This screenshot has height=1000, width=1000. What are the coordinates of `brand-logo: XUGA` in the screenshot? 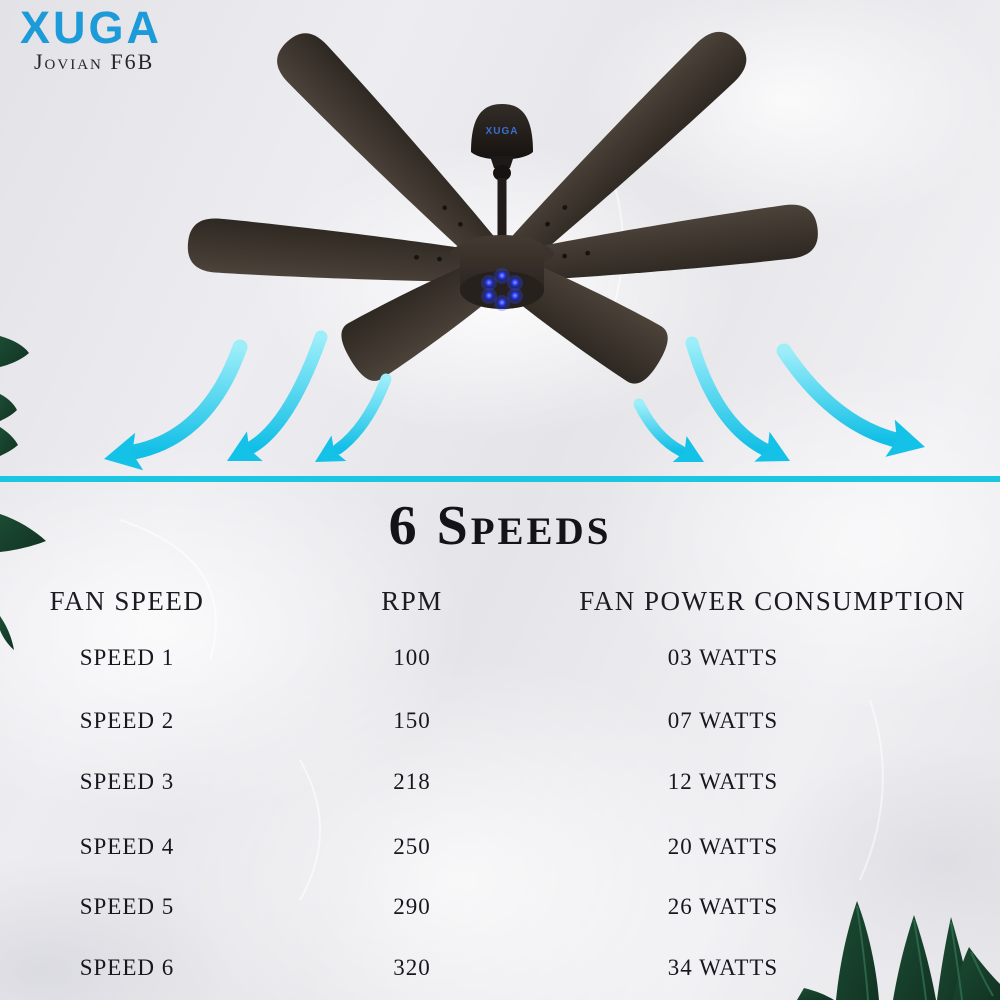 It's located at (91, 27).